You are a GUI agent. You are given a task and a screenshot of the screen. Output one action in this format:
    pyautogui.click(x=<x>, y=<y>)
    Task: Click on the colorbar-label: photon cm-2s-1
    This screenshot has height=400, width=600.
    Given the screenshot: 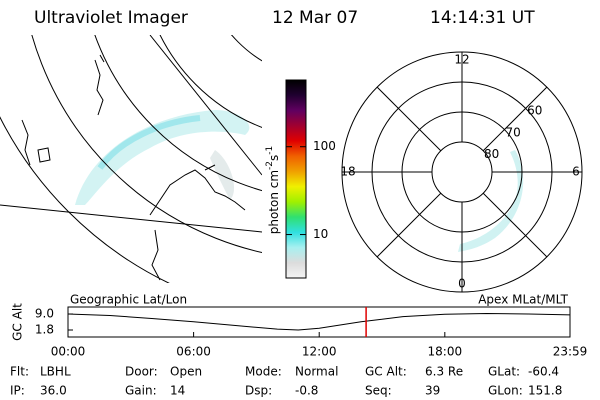 What is the action you would take?
    pyautogui.click(x=273, y=190)
    